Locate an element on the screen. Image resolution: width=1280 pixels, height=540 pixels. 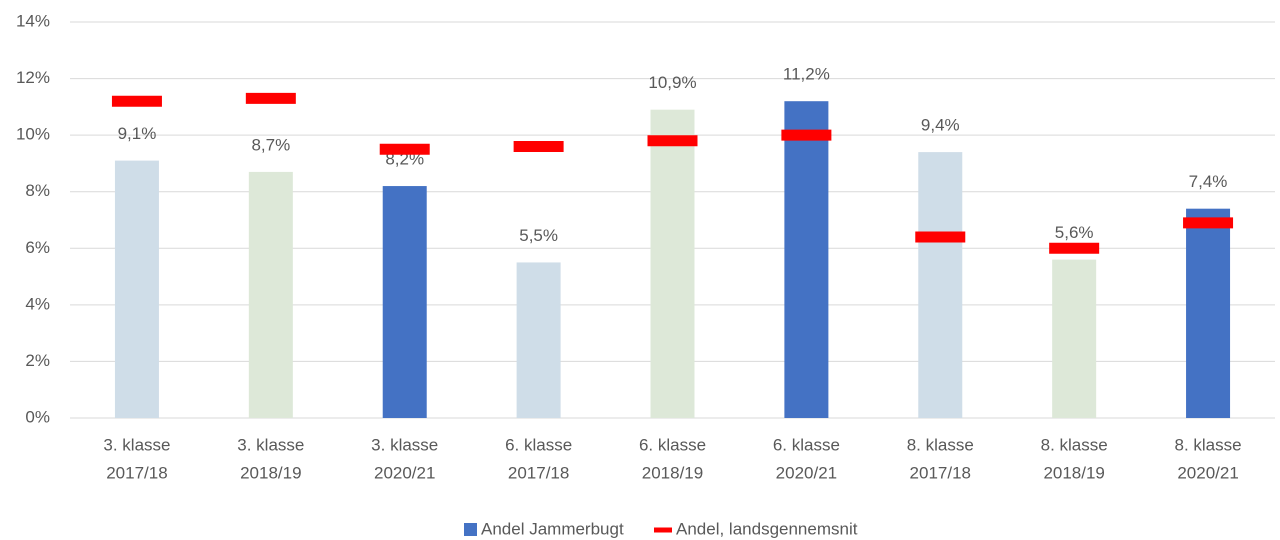
value-label: 5,6% is located at coordinates (1074, 232).